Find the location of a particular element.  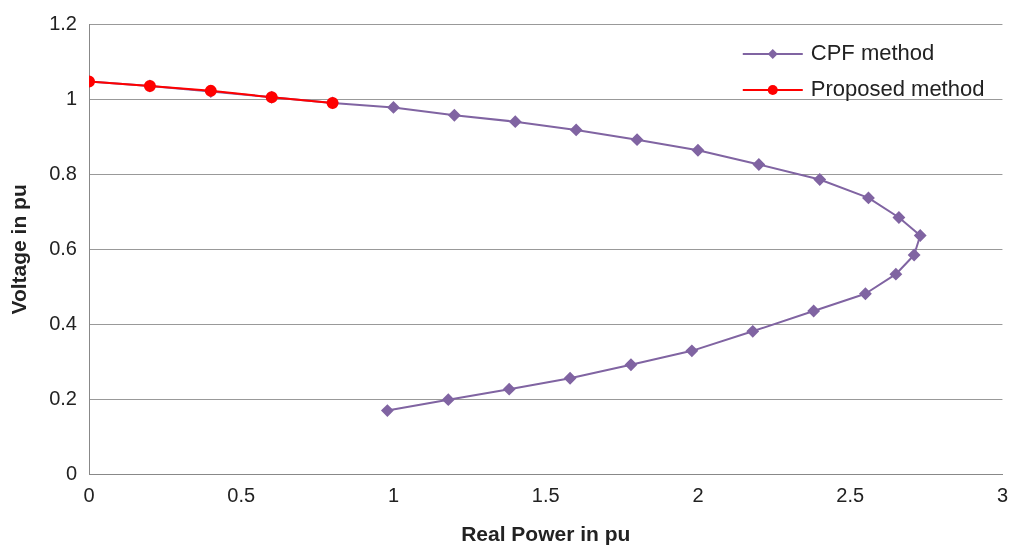

x-tick-label: 2 is located at coordinates (698, 495).